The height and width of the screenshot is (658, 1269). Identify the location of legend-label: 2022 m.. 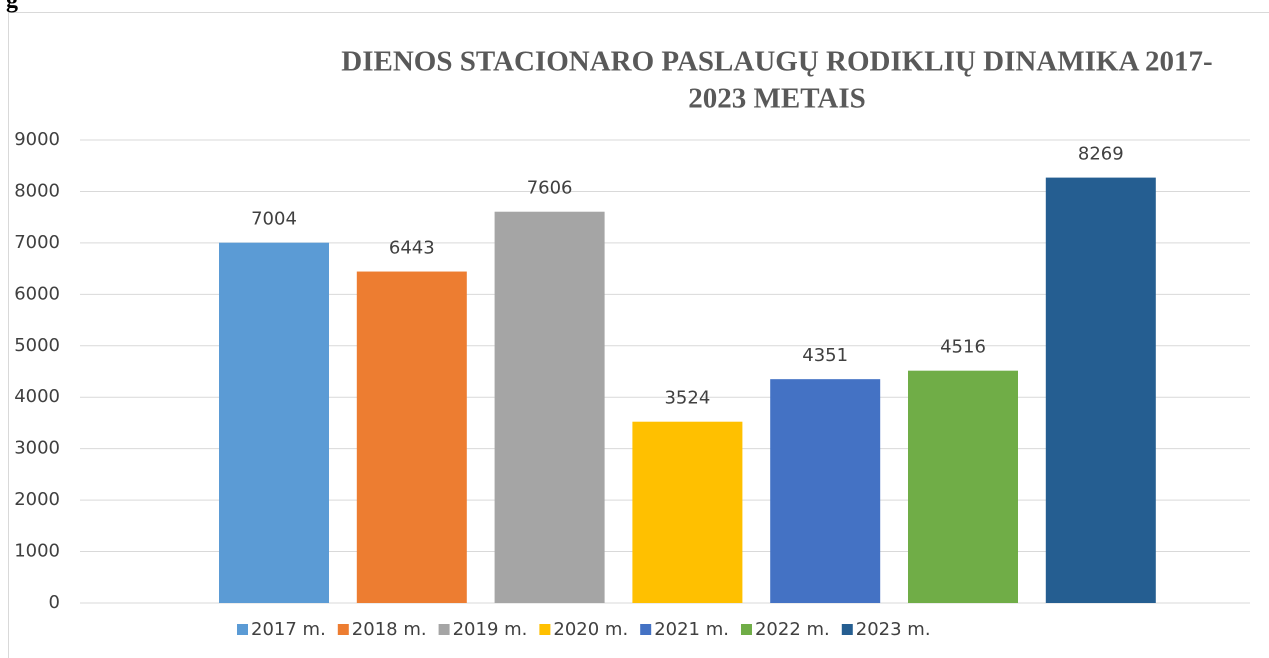
(792, 629).